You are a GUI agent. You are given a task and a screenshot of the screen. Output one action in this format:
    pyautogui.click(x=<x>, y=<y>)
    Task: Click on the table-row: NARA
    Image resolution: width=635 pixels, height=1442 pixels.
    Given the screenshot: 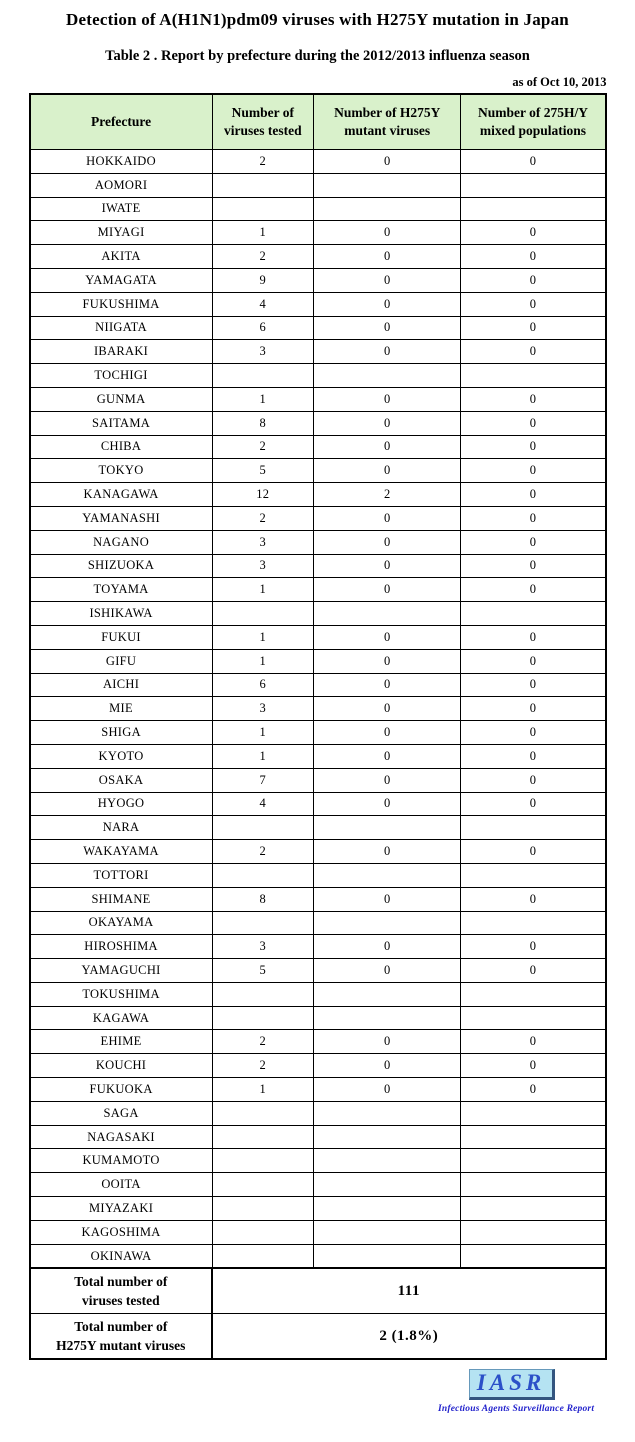 What is the action you would take?
    pyautogui.click(x=317, y=828)
    